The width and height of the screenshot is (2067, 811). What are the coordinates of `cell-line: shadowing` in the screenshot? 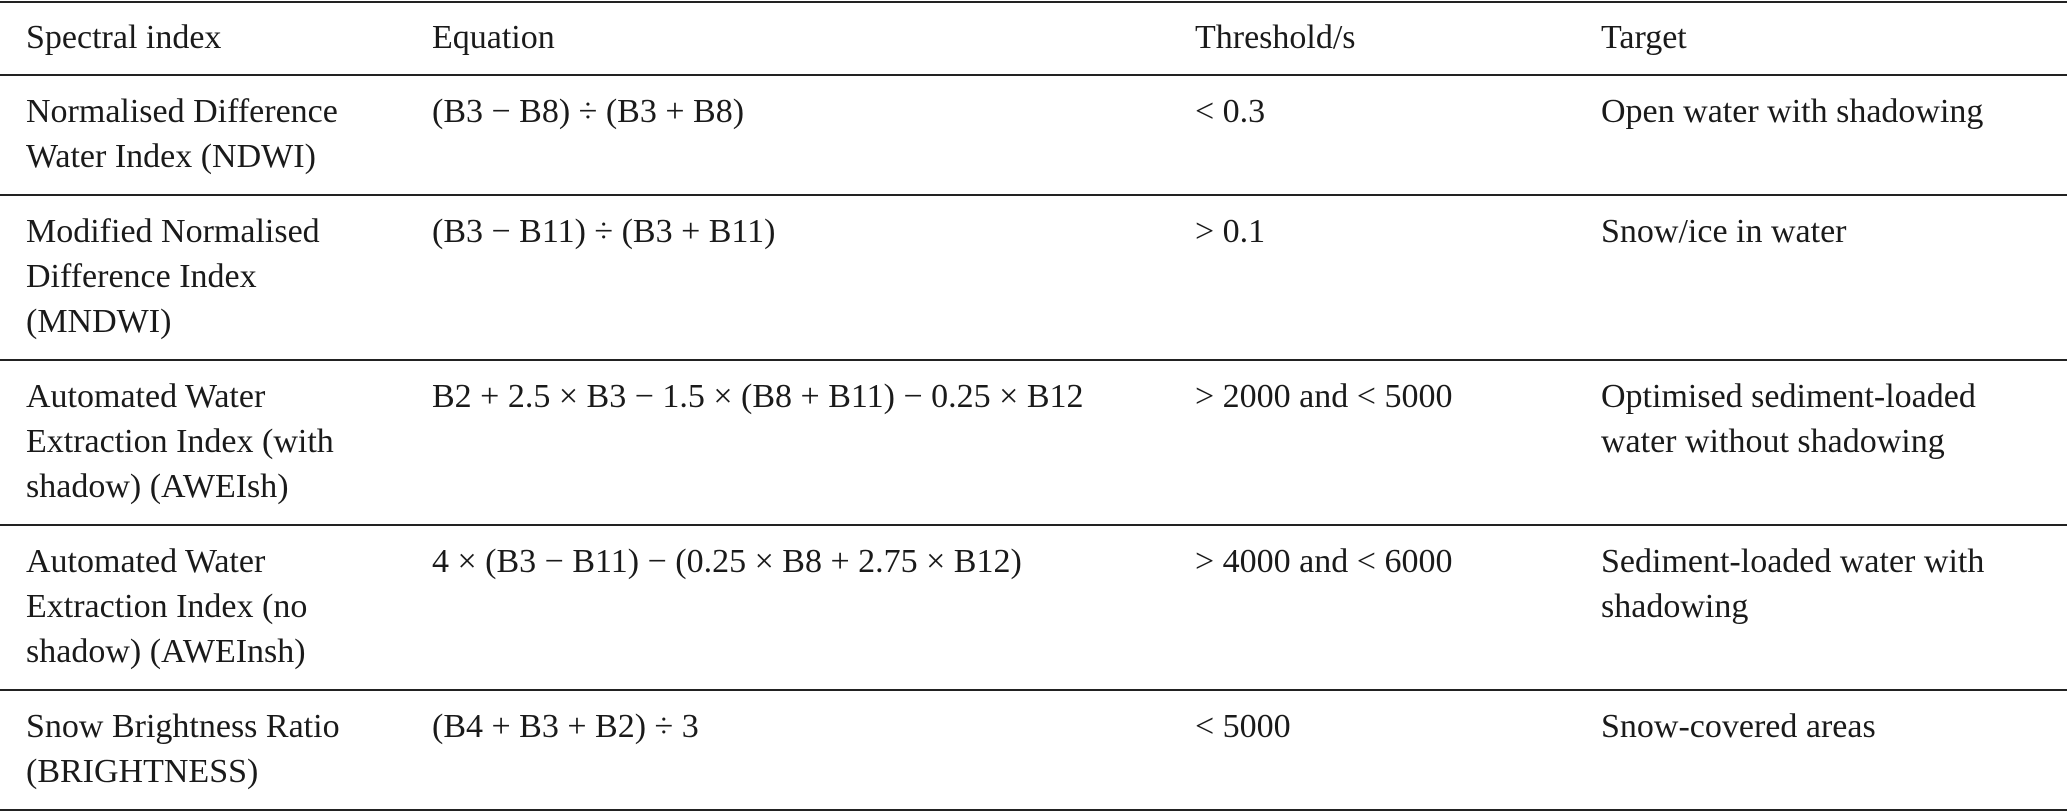 It's located at (1675, 606).